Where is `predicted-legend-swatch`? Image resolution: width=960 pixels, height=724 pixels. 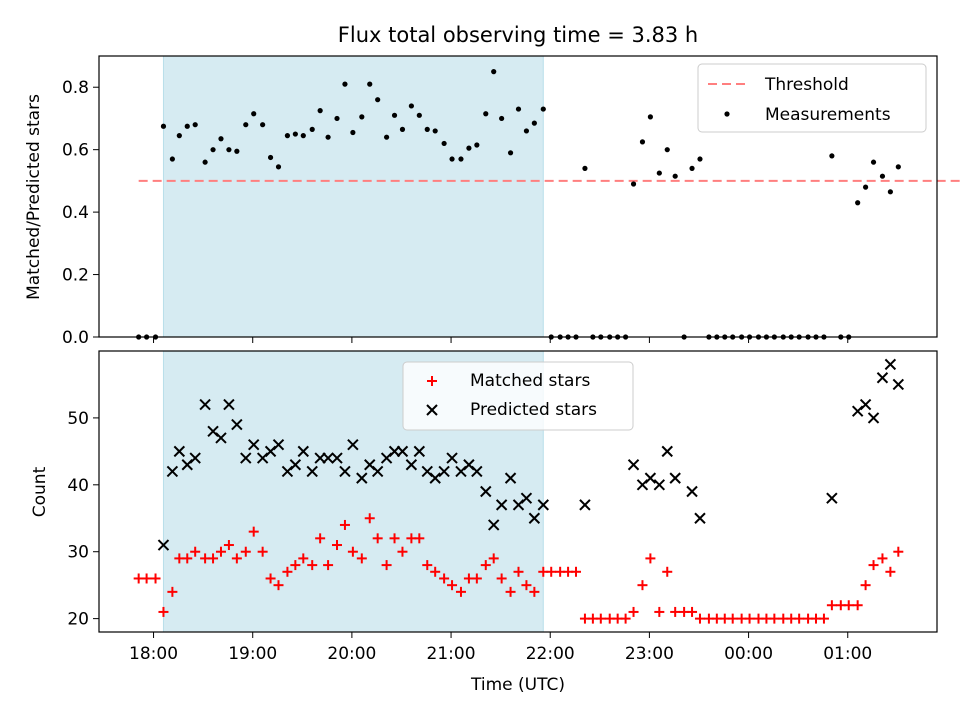 predicted-legend-swatch is located at coordinates (432, 410).